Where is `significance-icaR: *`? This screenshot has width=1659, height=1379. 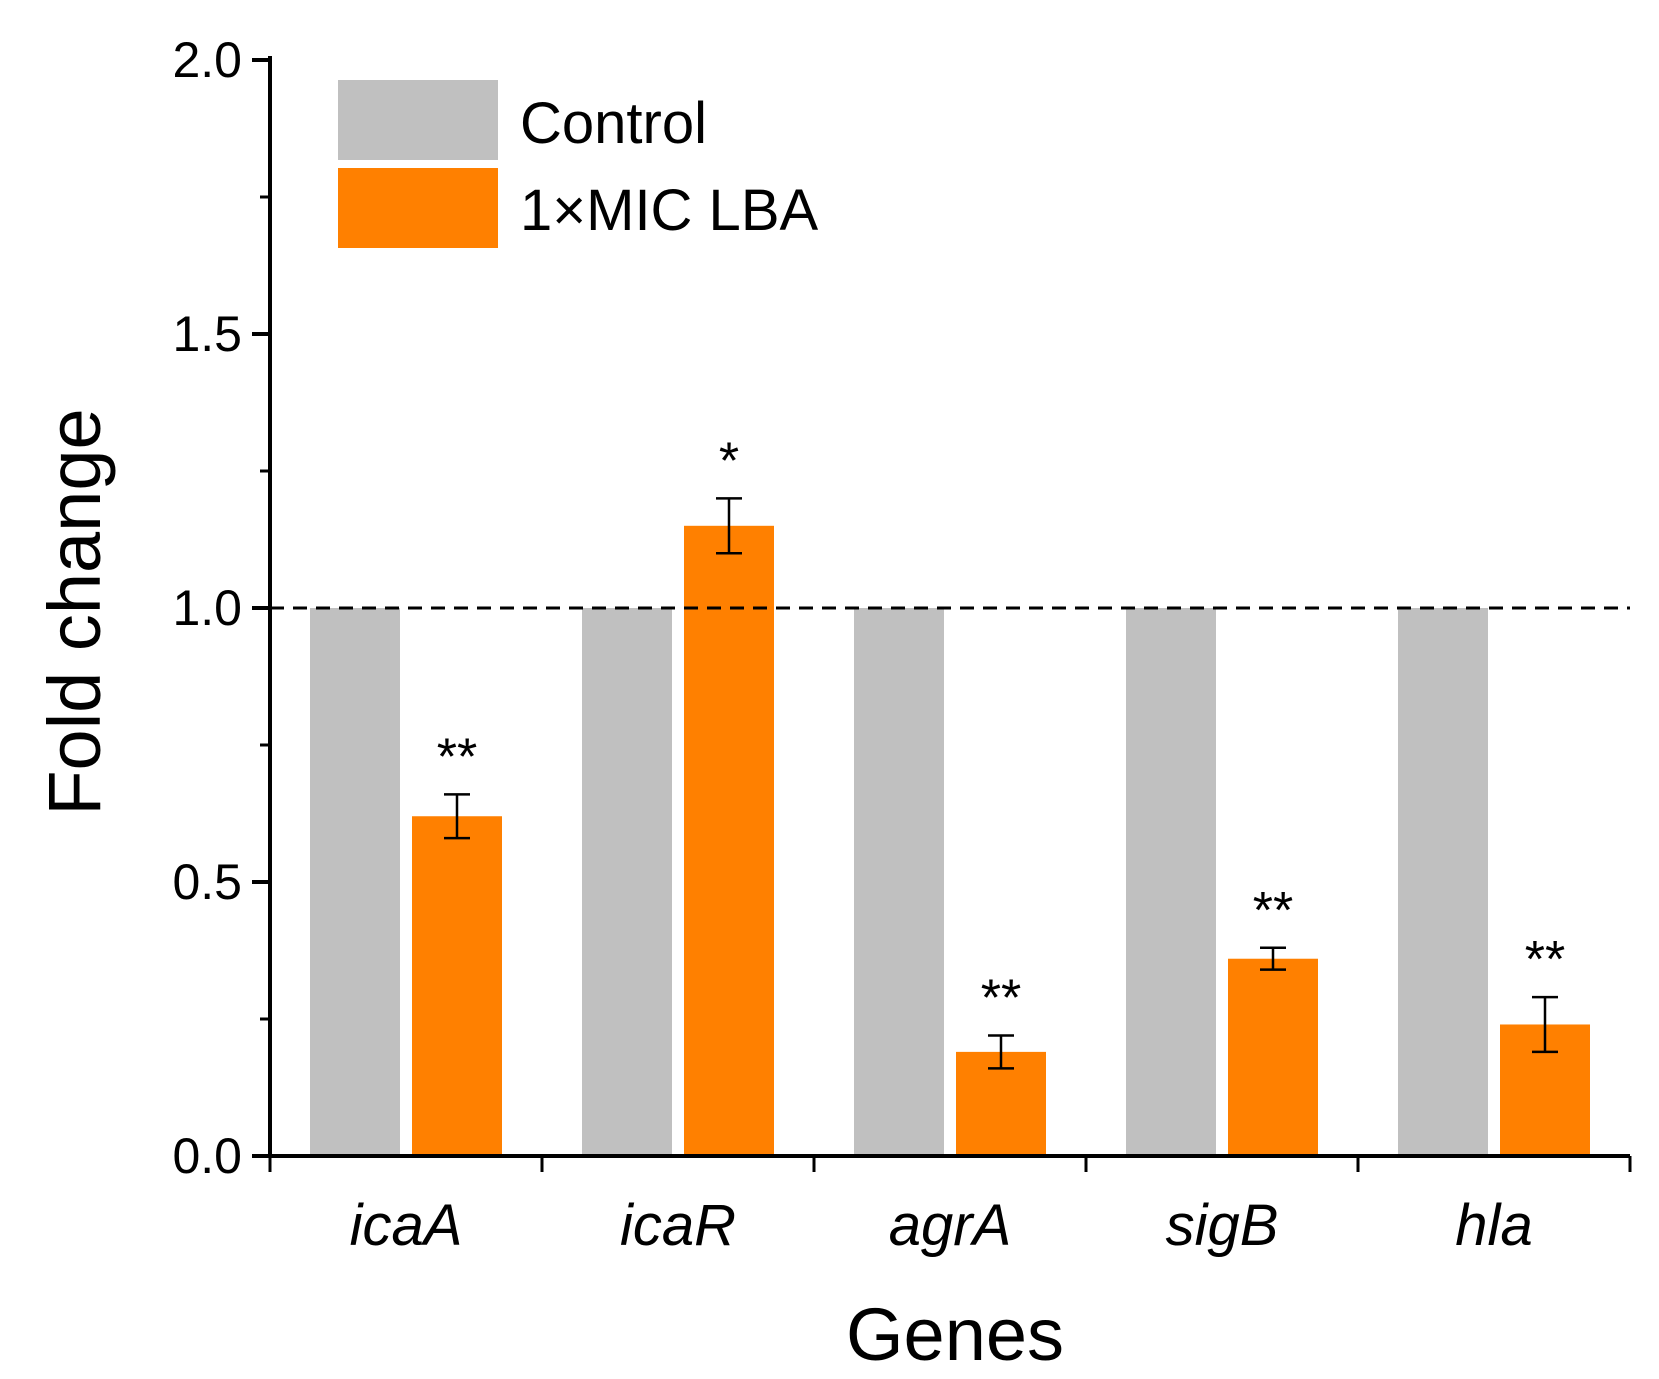 significance-icaR: * is located at coordinates (729, 461).